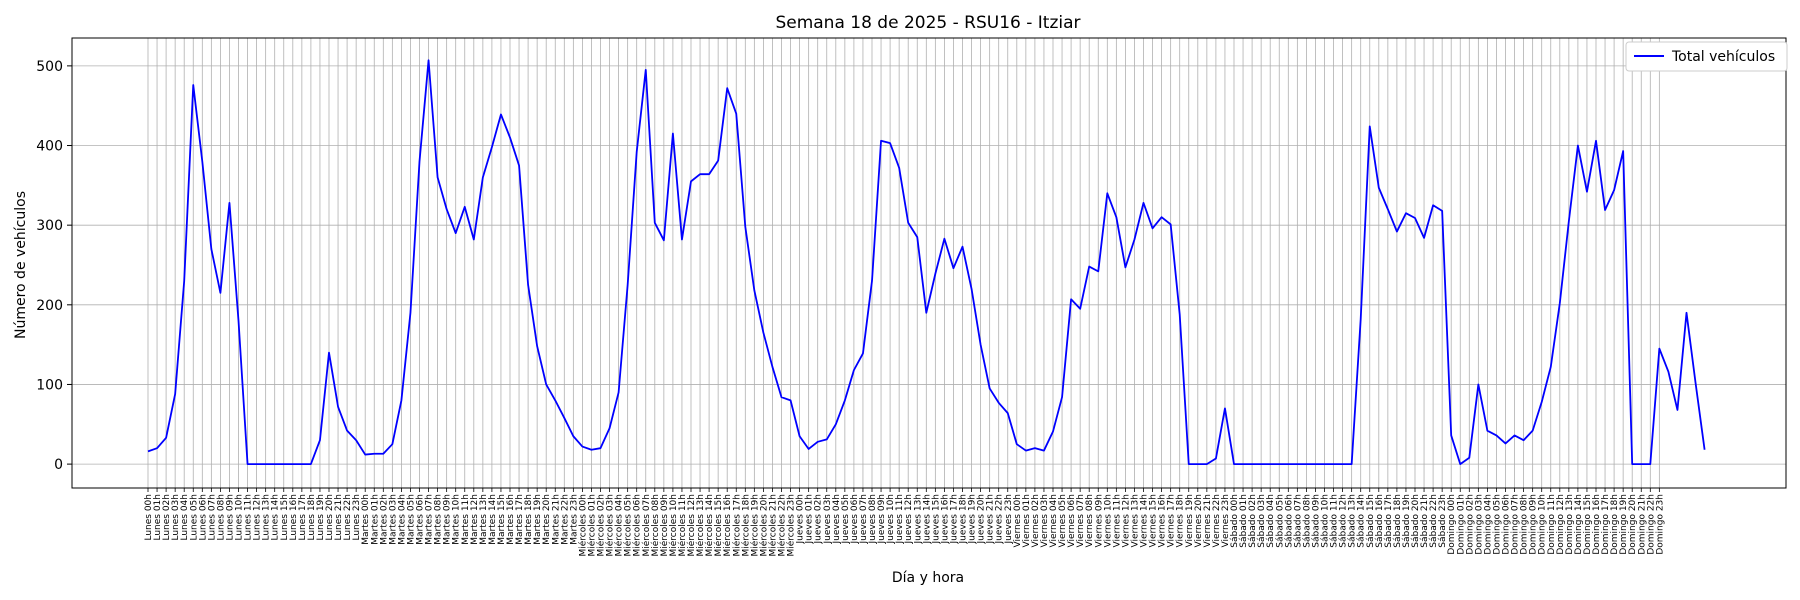 The height and width of the screenshot is (600, 1800). I want to click on x-tick-label: Viernes 11h, so click(1117, 521).